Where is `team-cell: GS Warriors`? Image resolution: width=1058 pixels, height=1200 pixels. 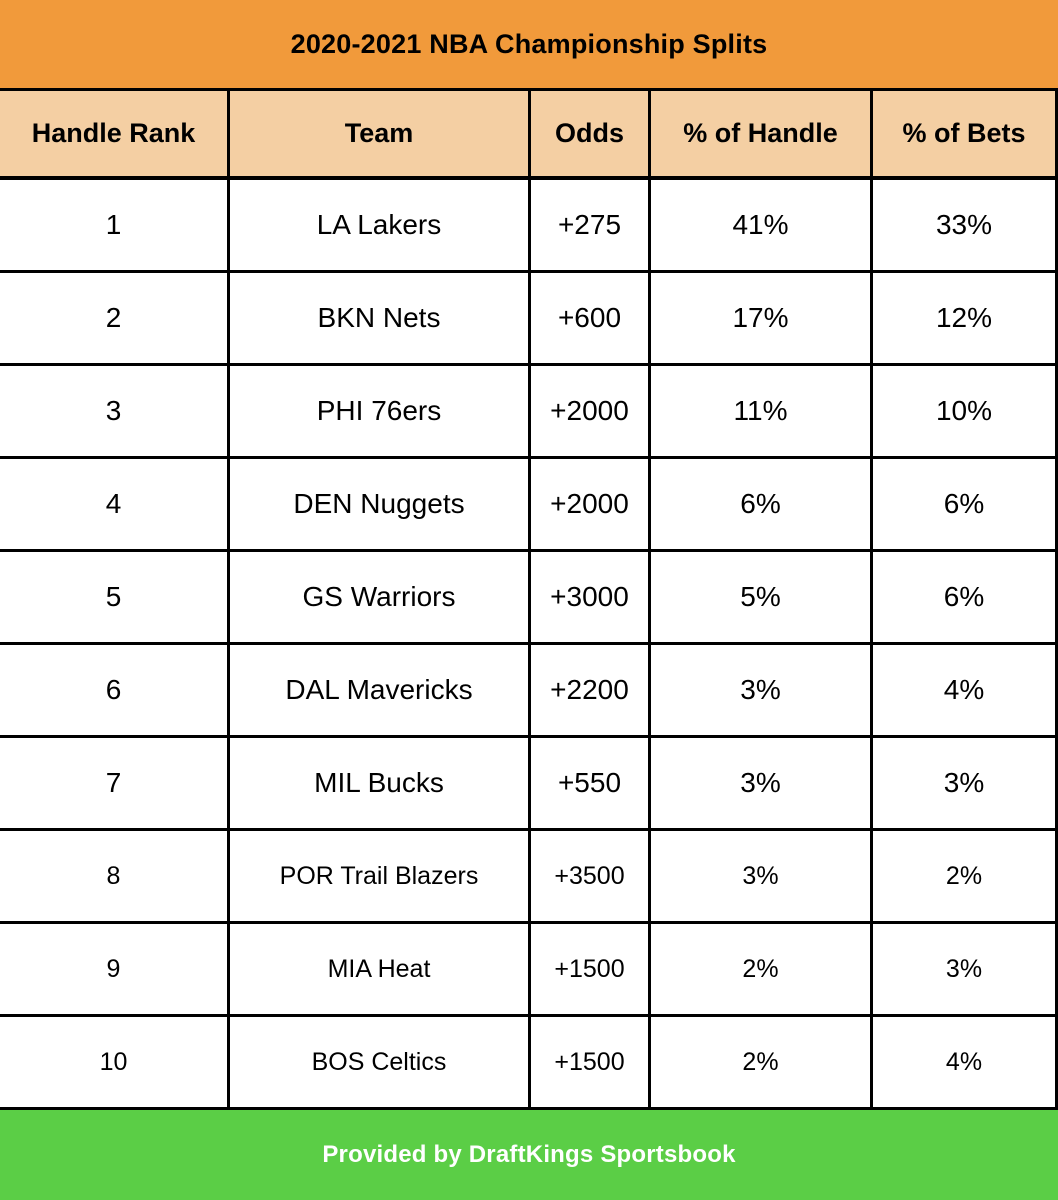 team-cell: GS Warriors is located at coordinates (380, 597).